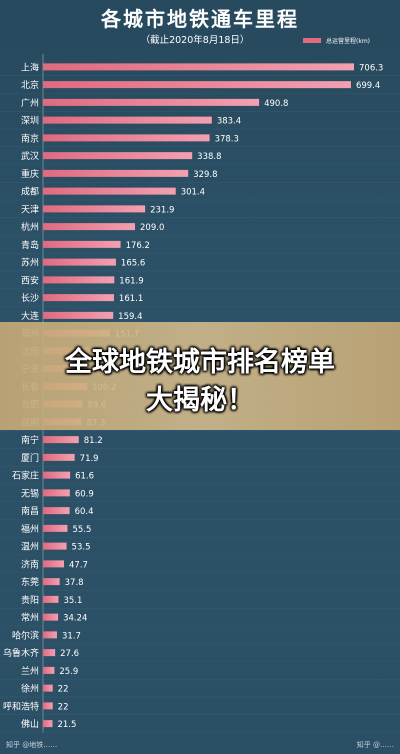  Describe the element at coordinates (162, 210) in the screenshot. I see `value-label: 231.9` at that location.